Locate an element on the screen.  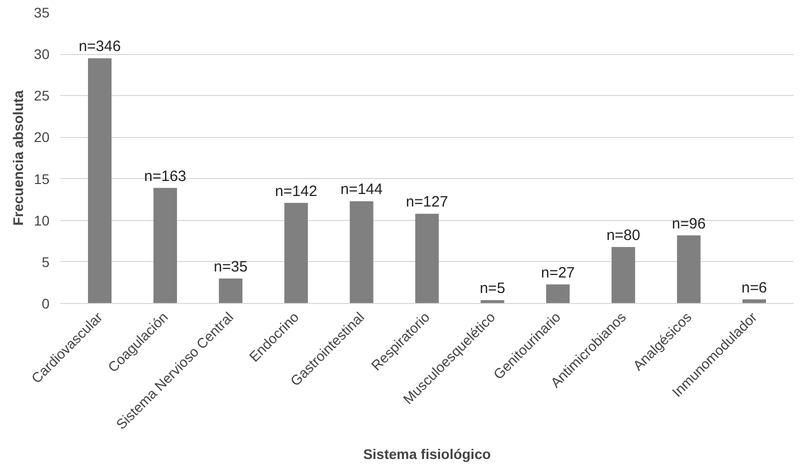
y-tick-label: 0 is located at coordinates (46, 304).